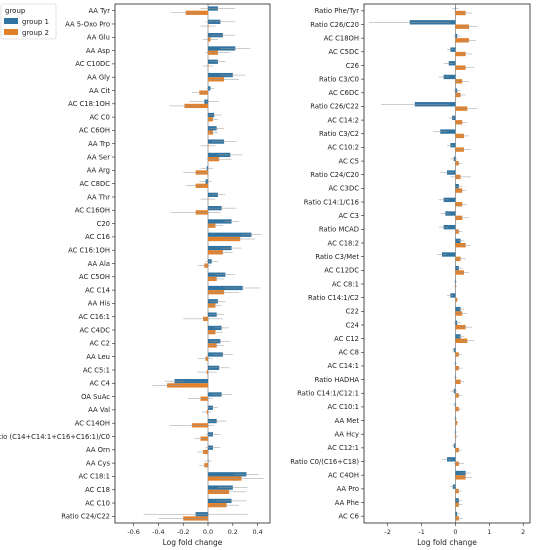 The width and height of the screenshot is (538, 550). What do you see at coordinates (95, 330) in the screenshot?
I see `category-label-ac-c4dc: AC C4DC` at bounding box center [95, 330].